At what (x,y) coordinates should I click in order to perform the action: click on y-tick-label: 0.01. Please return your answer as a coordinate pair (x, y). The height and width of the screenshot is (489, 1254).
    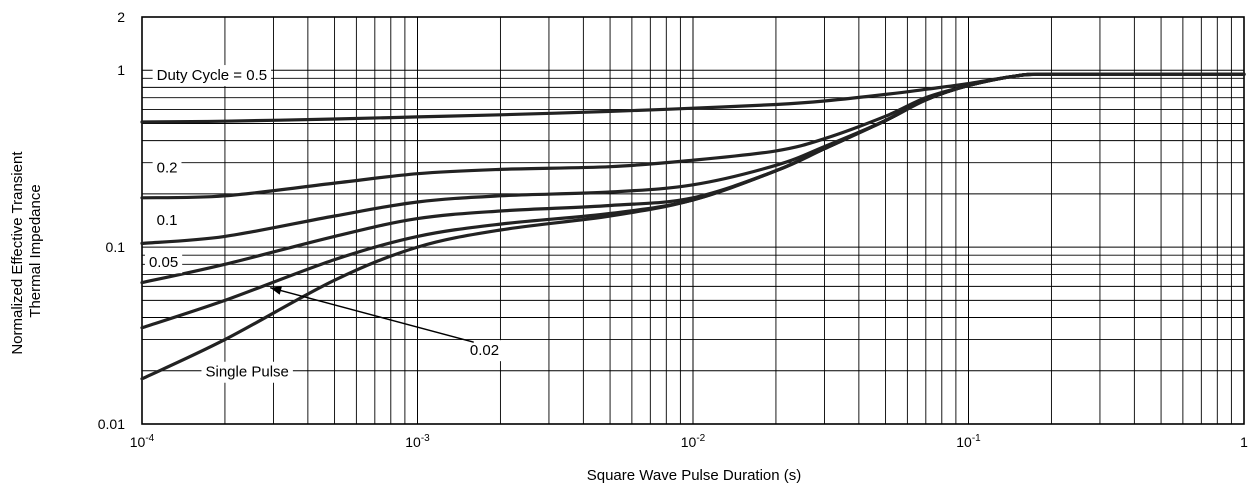
    Looking at the image, I should click on (111, 424).